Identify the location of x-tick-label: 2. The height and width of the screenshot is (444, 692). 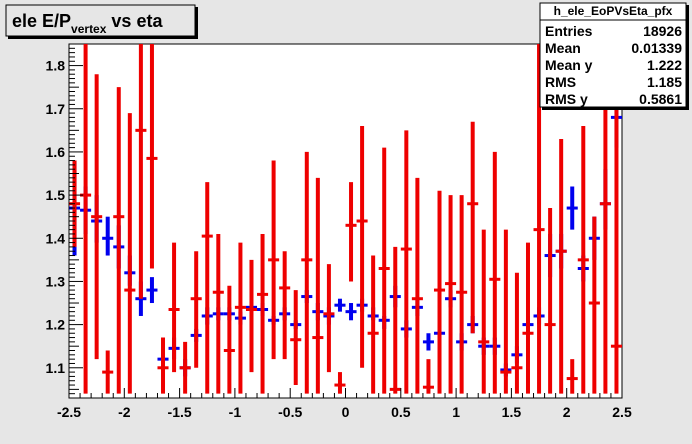
(567, 412).